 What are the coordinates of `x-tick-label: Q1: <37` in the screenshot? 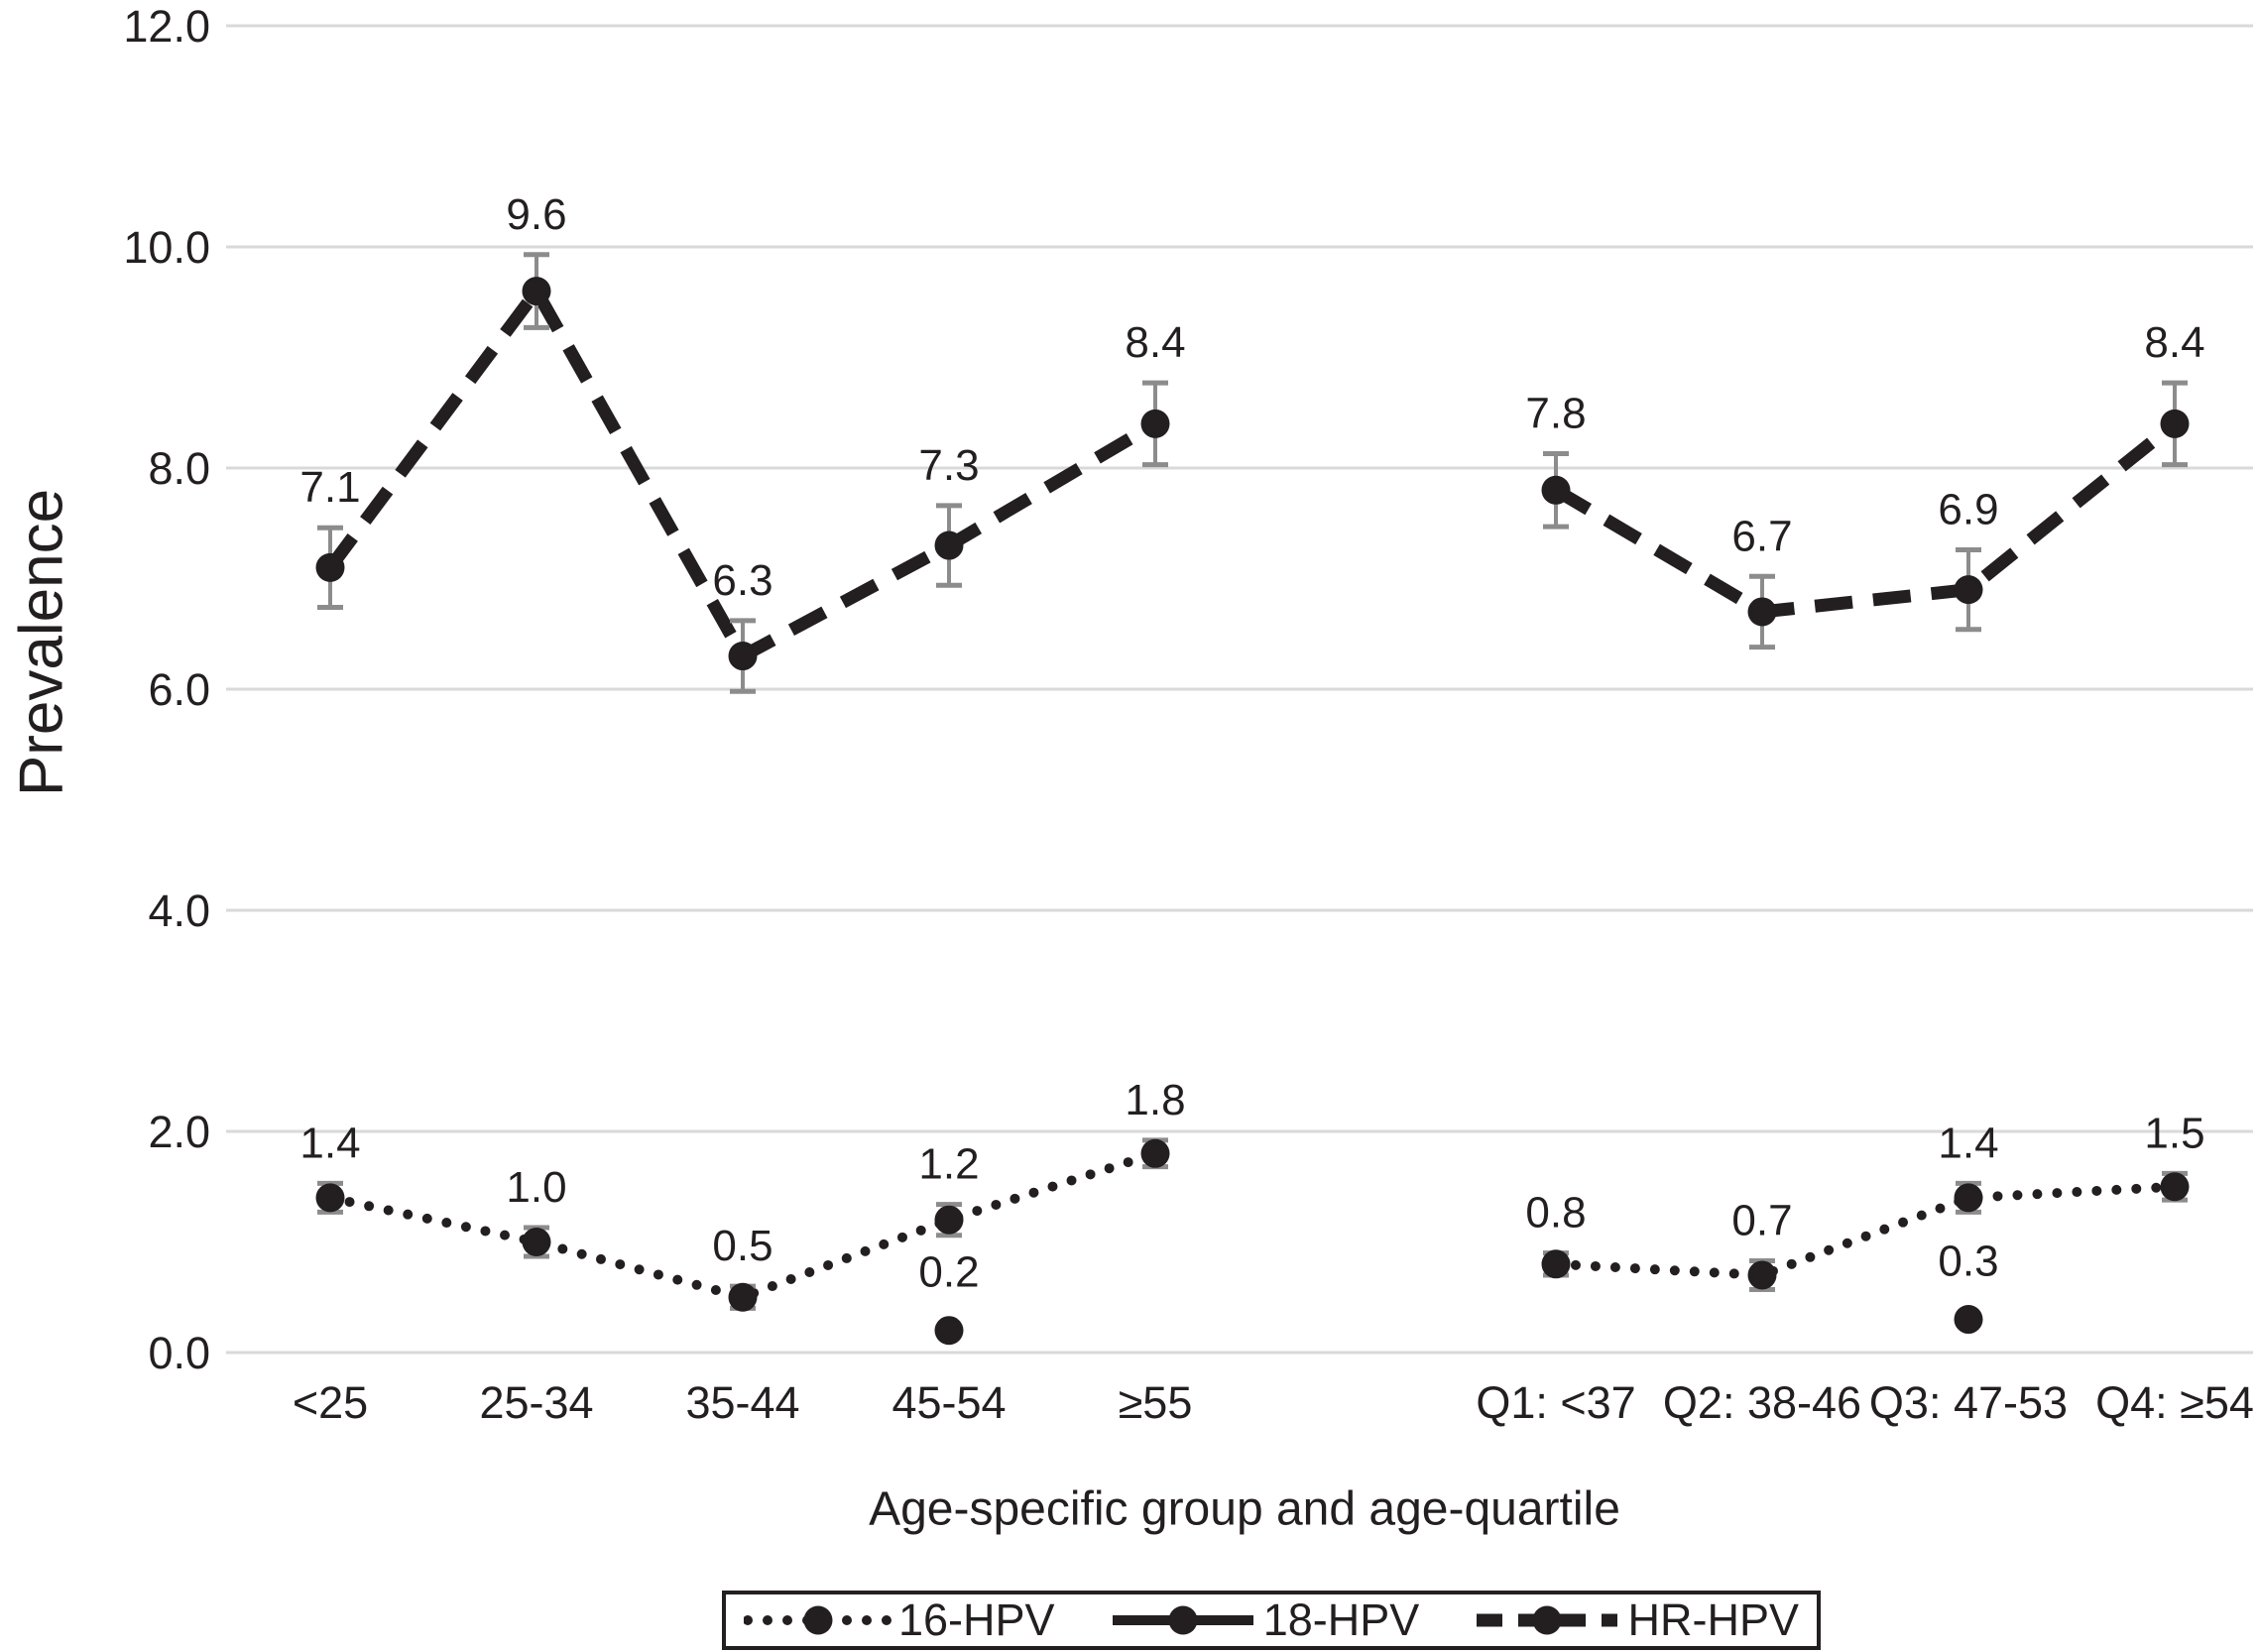 It's located at (1556, 1402).